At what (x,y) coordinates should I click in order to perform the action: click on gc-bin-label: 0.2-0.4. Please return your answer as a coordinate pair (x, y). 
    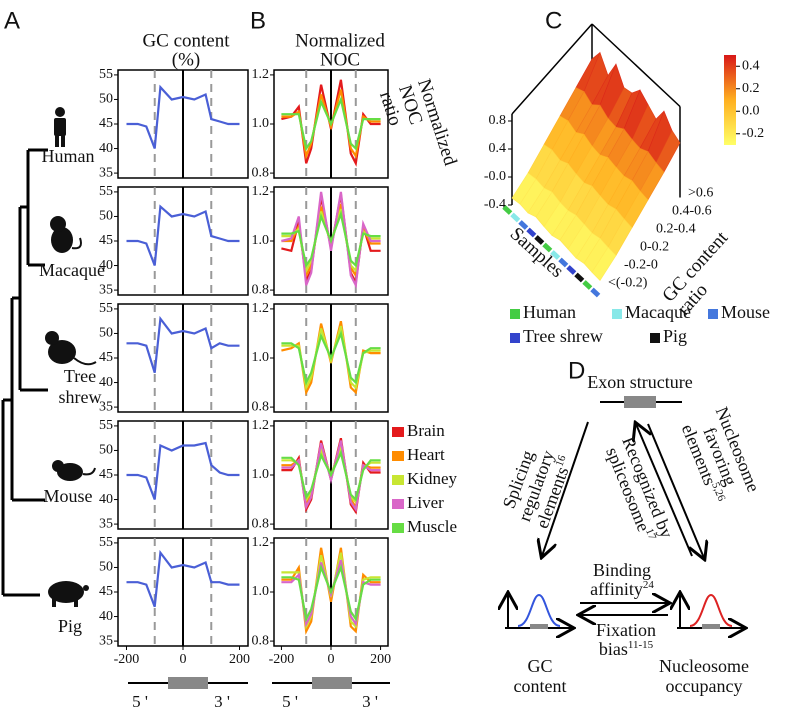
    Looking at the image, I should click on (676, 229).